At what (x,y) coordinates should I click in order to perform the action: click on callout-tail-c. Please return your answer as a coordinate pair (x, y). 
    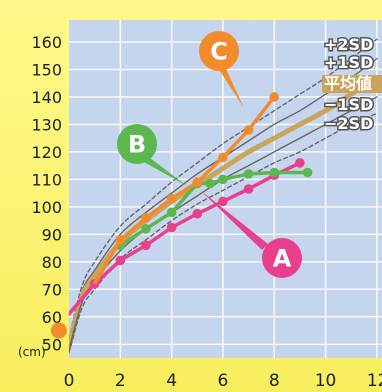
    Looking at the image, I should click on (232, 88).